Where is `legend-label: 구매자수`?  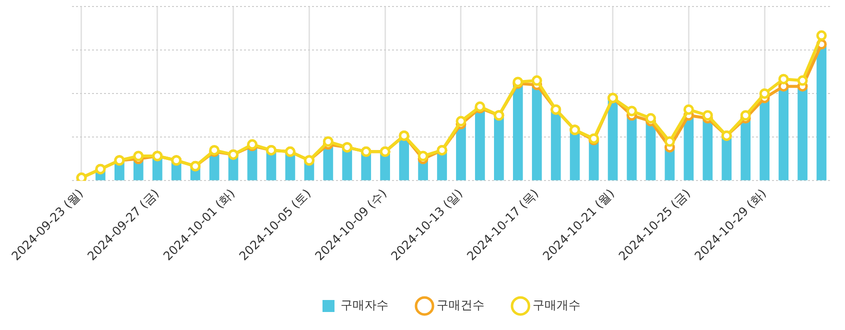 legend-label: 구매자수 is located at coordinates (364, 305).